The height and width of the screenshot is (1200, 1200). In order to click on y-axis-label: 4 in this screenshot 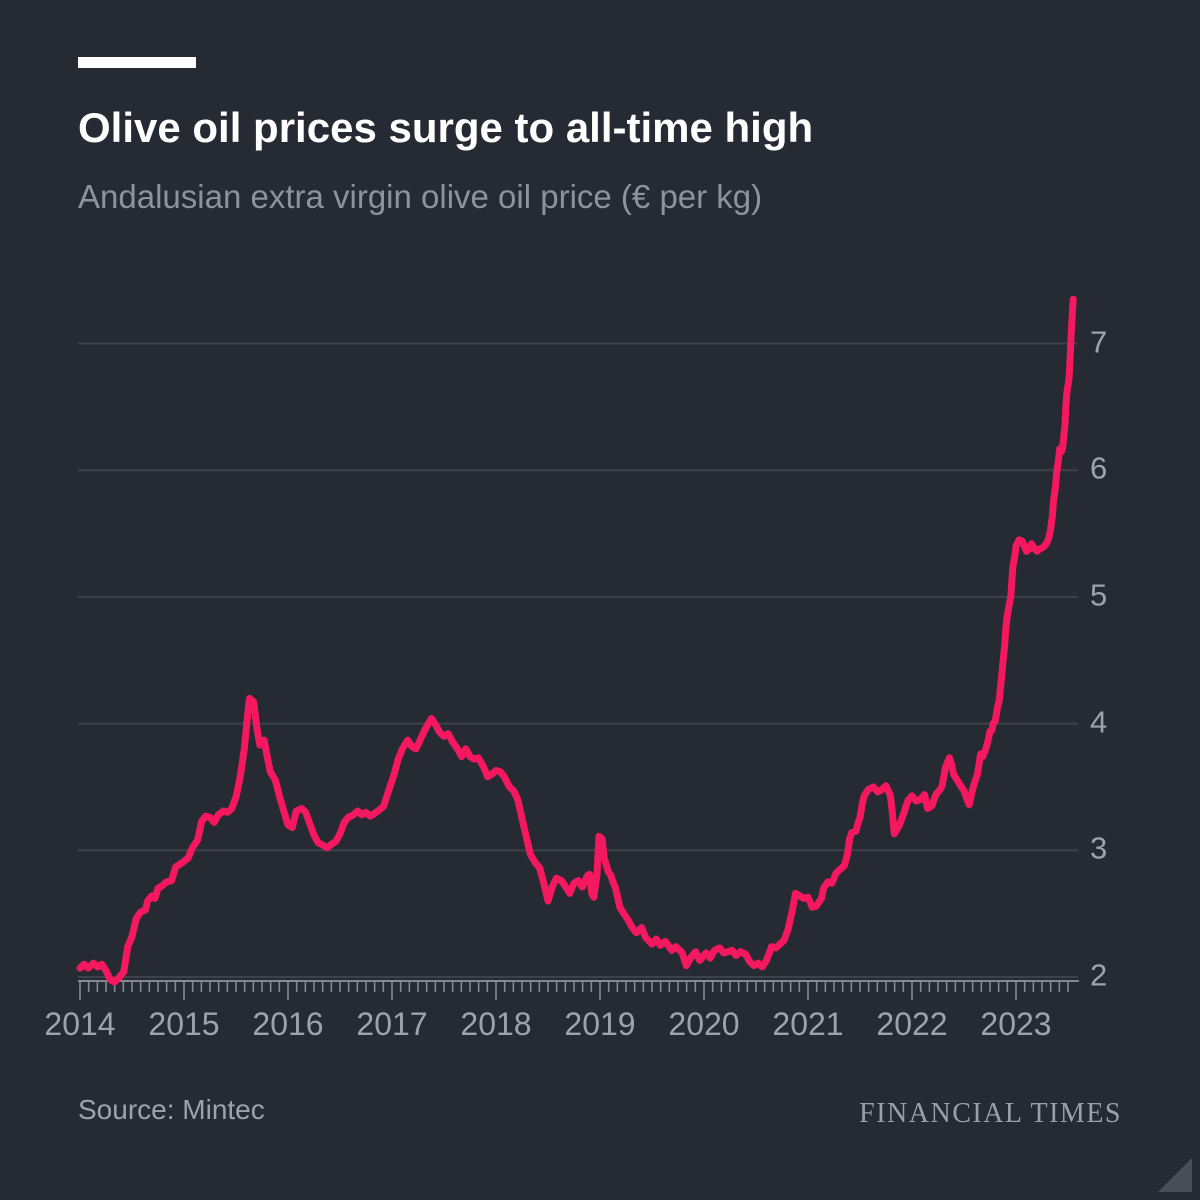, I will do `click(1099, 722)`.